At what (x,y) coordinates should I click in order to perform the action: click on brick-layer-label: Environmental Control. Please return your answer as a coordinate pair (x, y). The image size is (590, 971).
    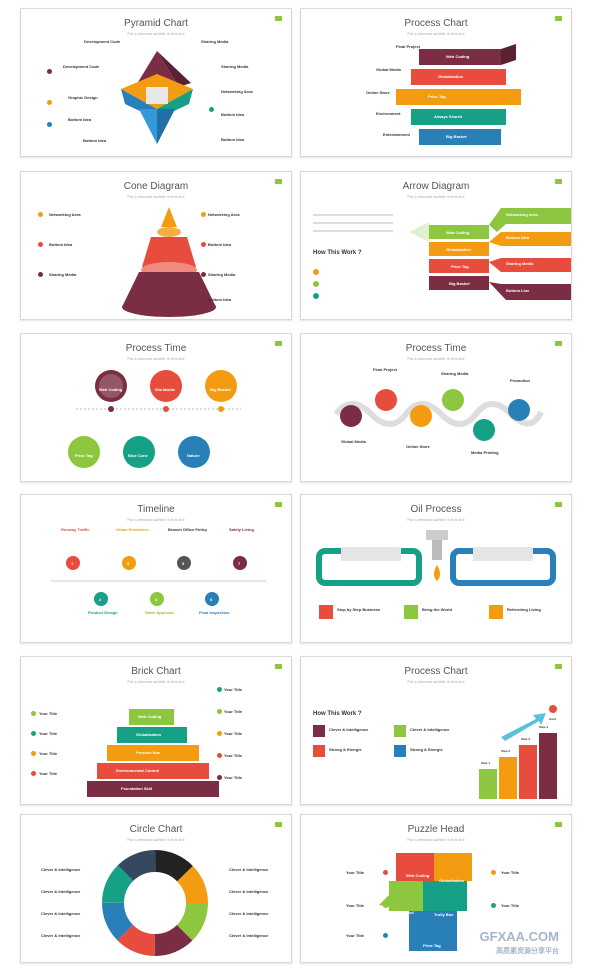
    Looking at the image, I should click on (138, 770).